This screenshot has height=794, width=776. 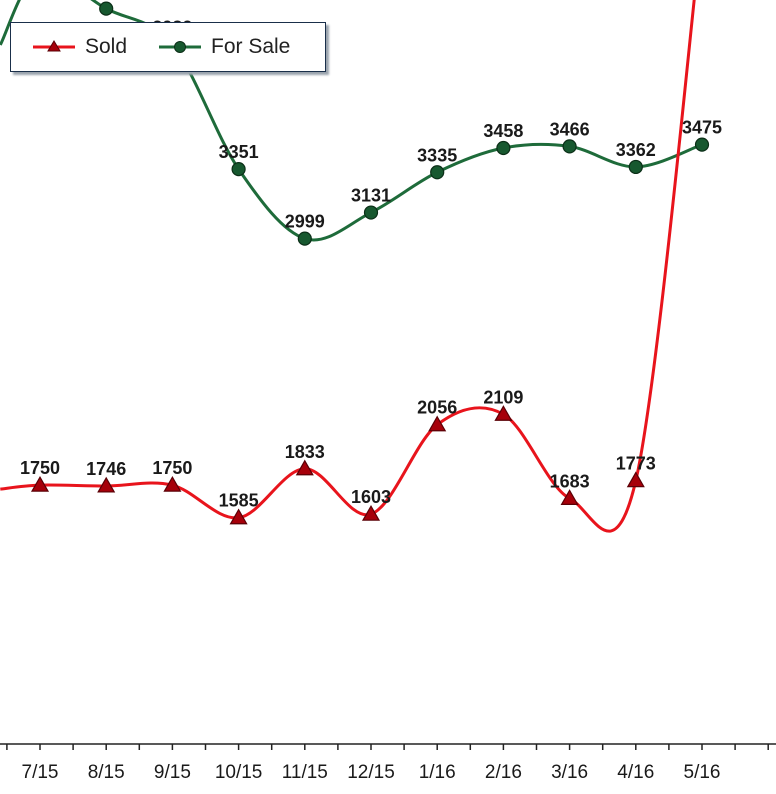 I want to click on x-tick-label: 5/16, so click(x=702, y=772).